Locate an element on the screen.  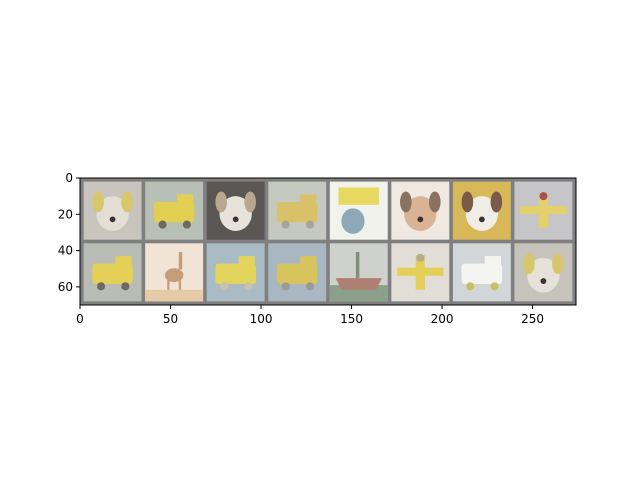
image-tile-ship is located at coordinates (358, 272).